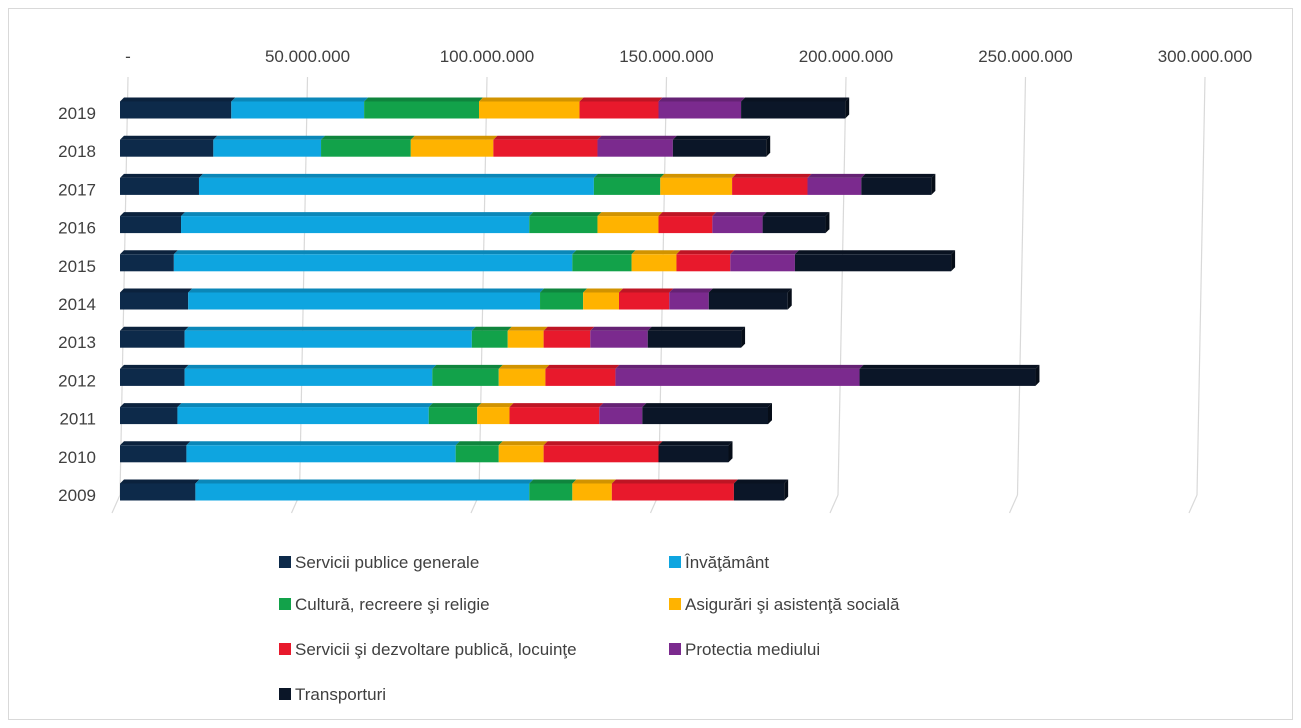 The width and height of the screenshot is (1301, 728). Describe the element at coordinates (77, 113) in the screenshot. I see `y-tick-label: 2019` at that location.